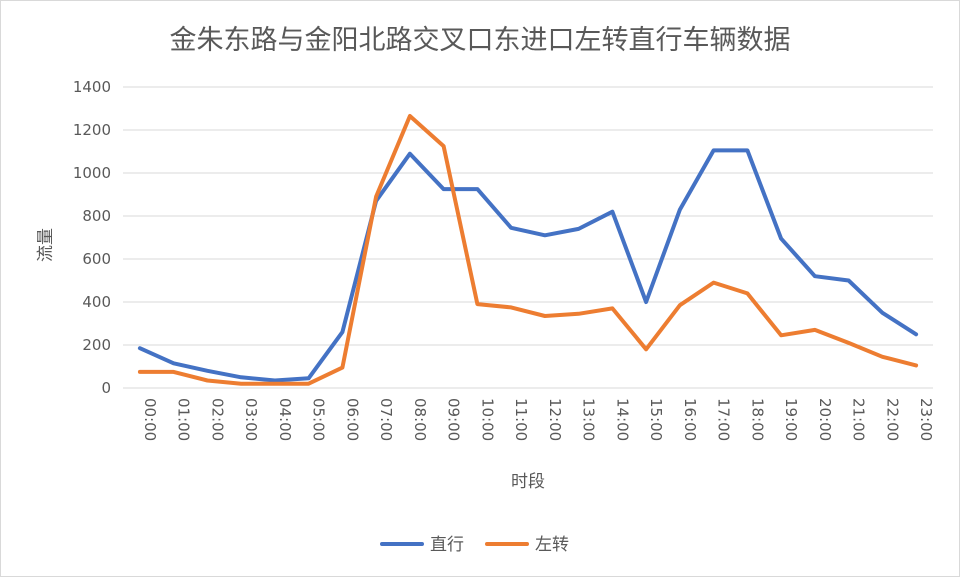 Image resolution: width=960 pixels, height=580 pixels. I want to click on x-tick-label: 17:00, so click(724, 419).